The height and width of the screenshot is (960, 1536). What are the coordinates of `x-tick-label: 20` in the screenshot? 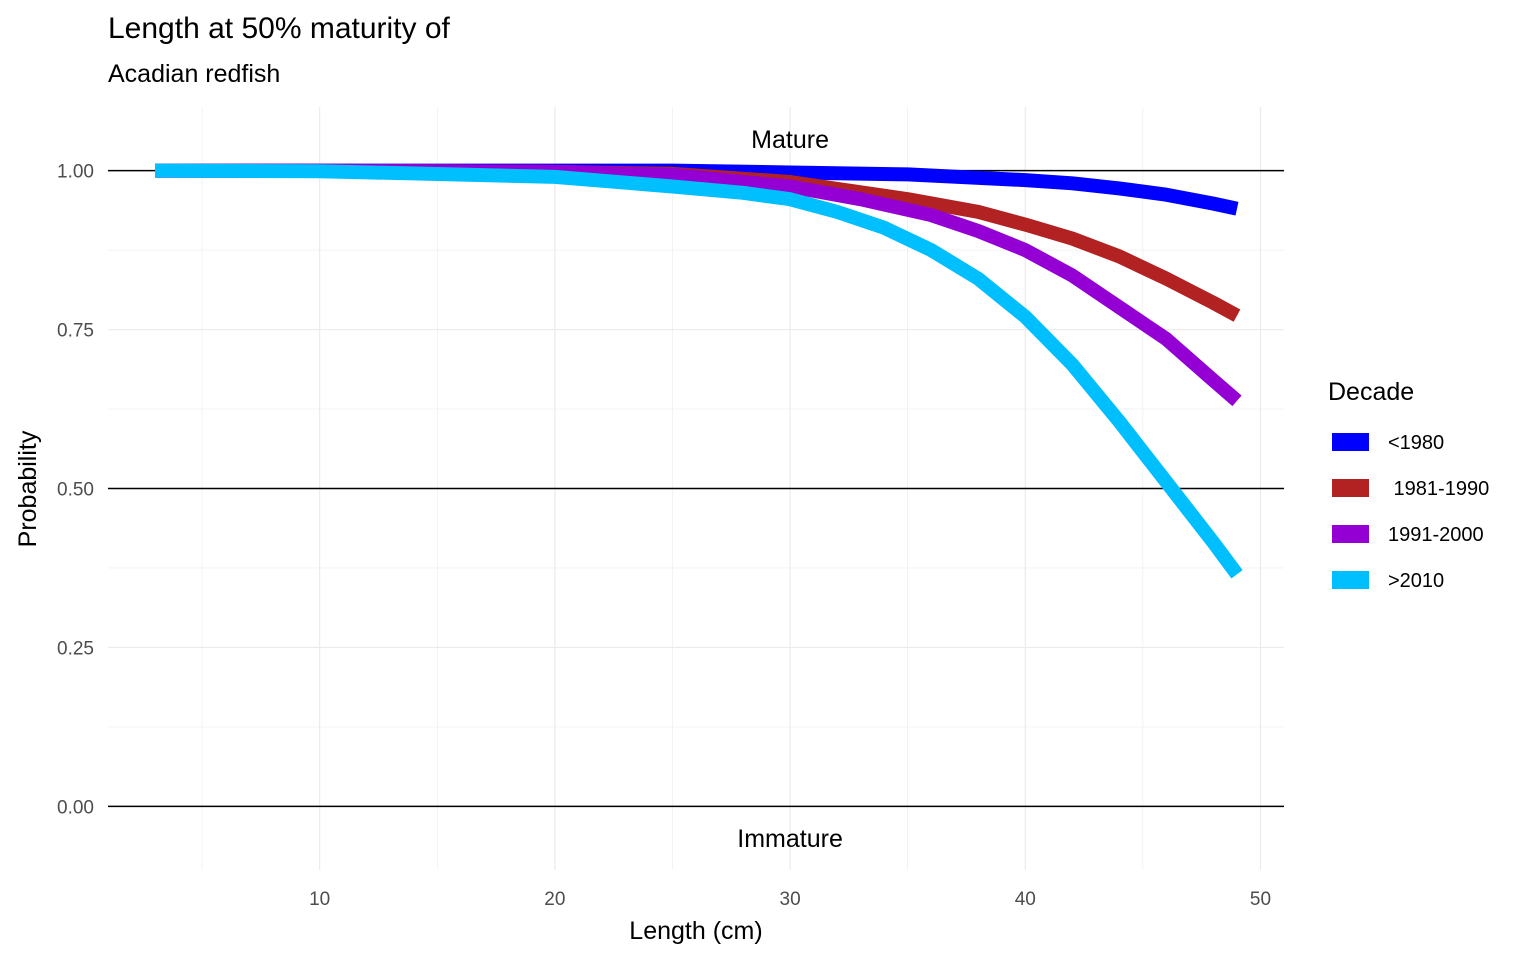 It's located at (554, 899).